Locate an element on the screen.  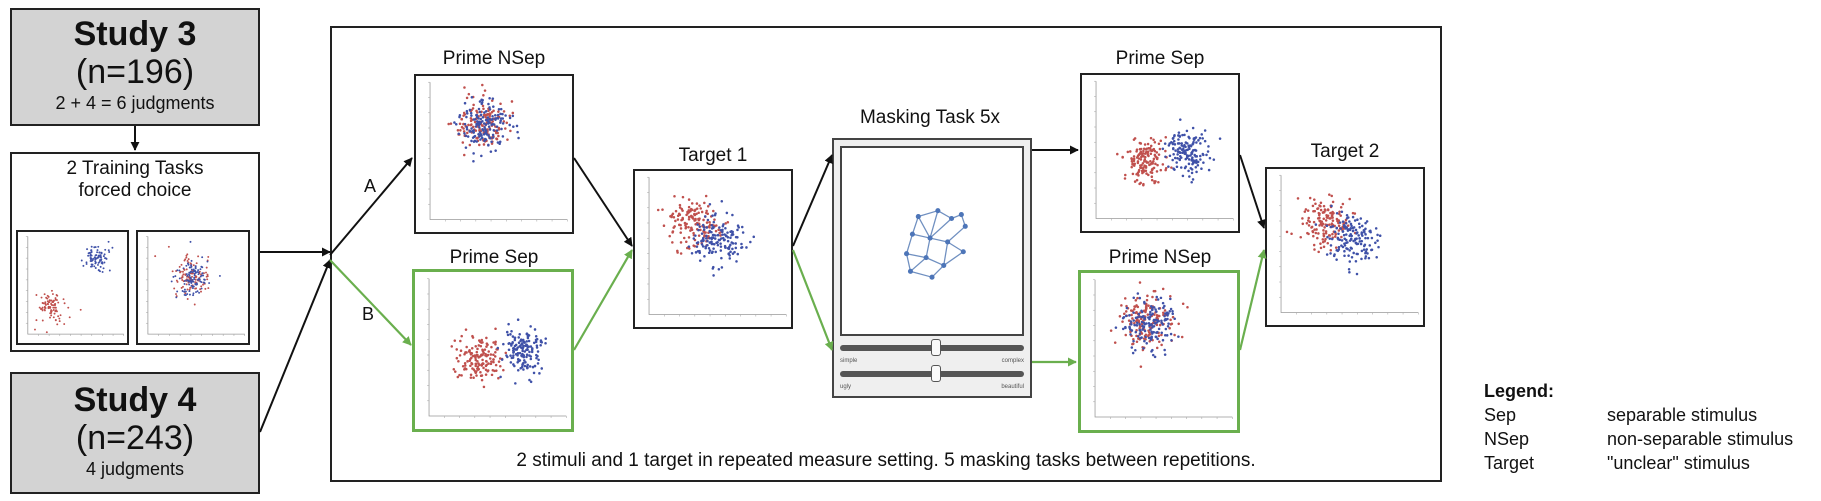
slider-ugly-beautiful is located at coordinates (932, 373).